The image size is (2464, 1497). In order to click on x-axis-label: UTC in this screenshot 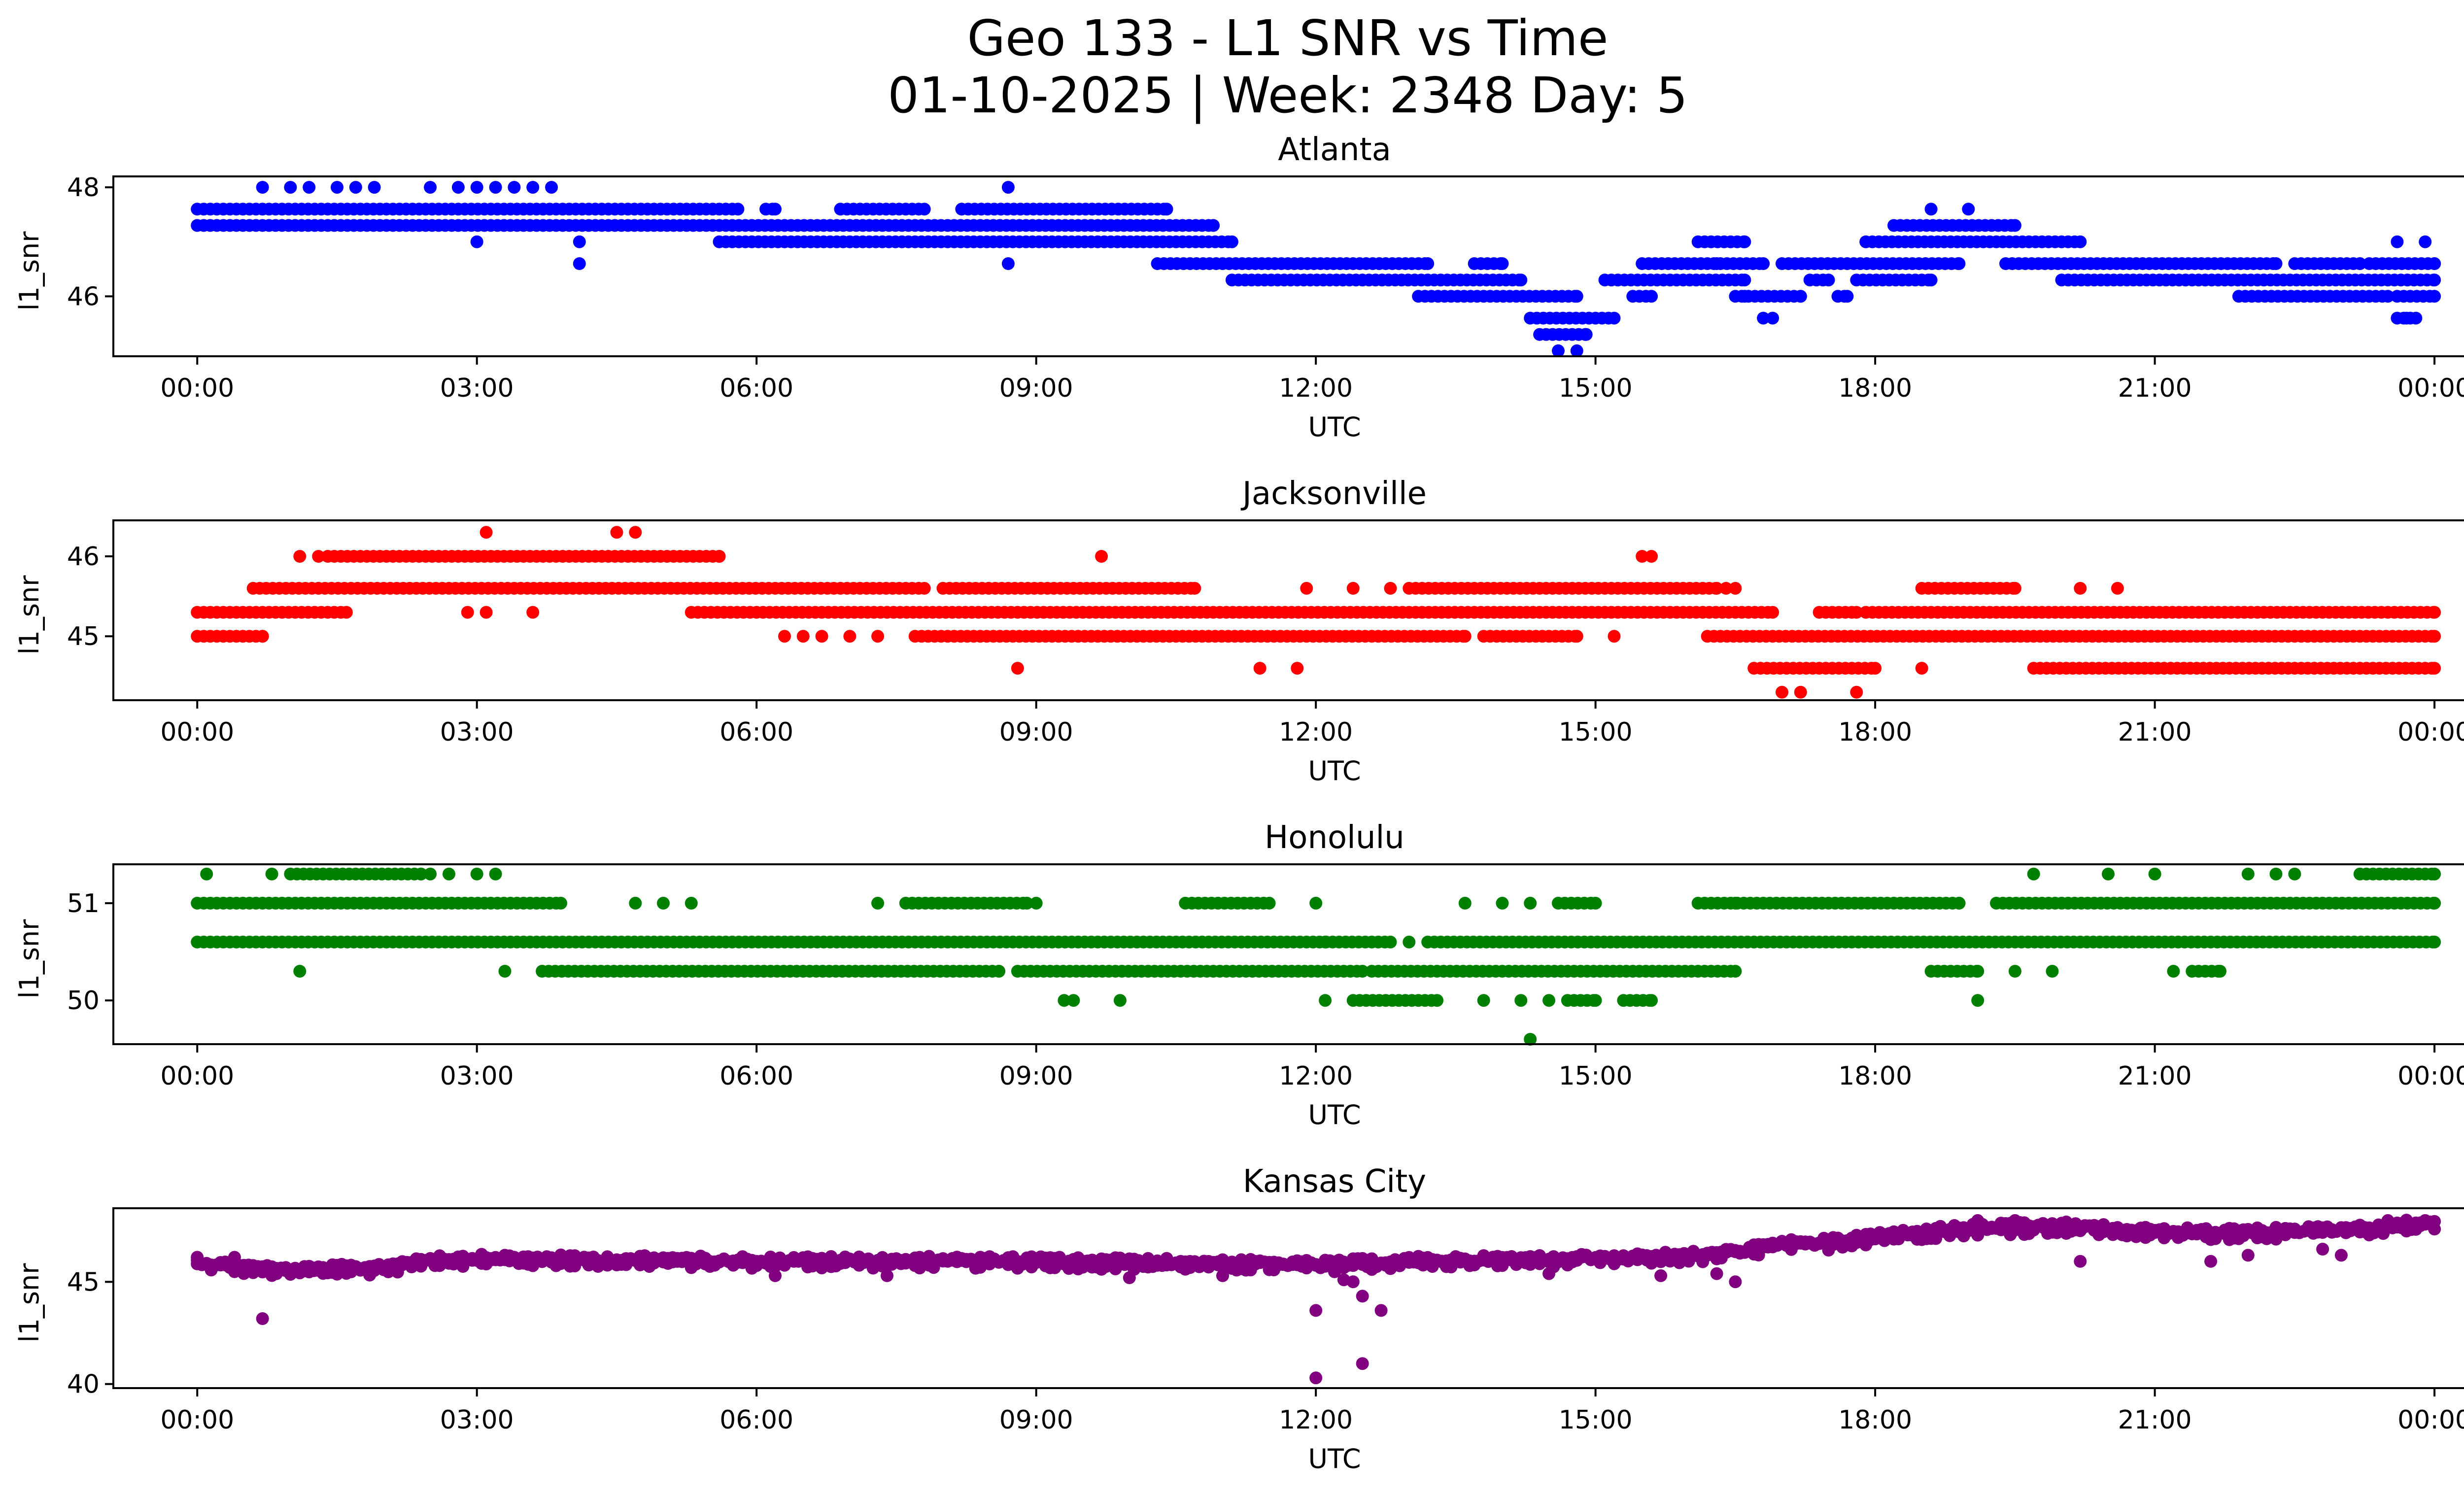, I will do `click(1334, 1458)`.